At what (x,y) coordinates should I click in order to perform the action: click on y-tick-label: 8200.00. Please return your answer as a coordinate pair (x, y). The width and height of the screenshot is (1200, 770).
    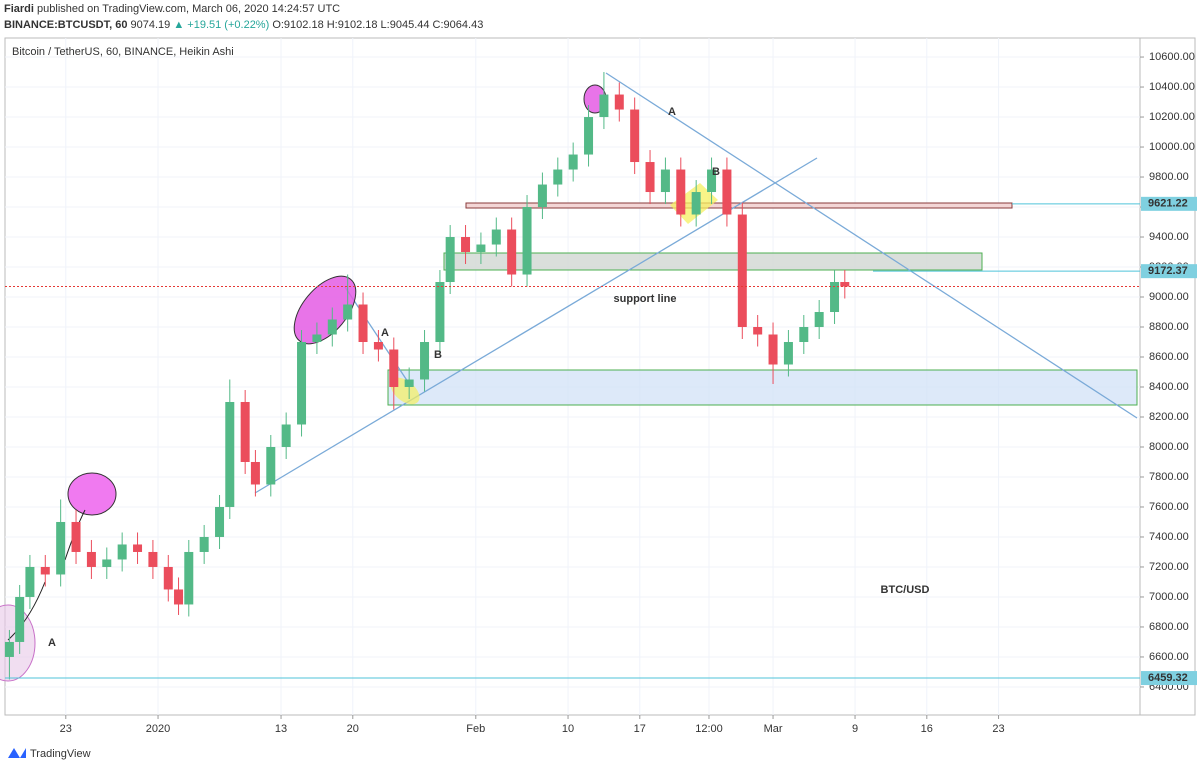
    Looking at the image, I should click on (1169, 417).